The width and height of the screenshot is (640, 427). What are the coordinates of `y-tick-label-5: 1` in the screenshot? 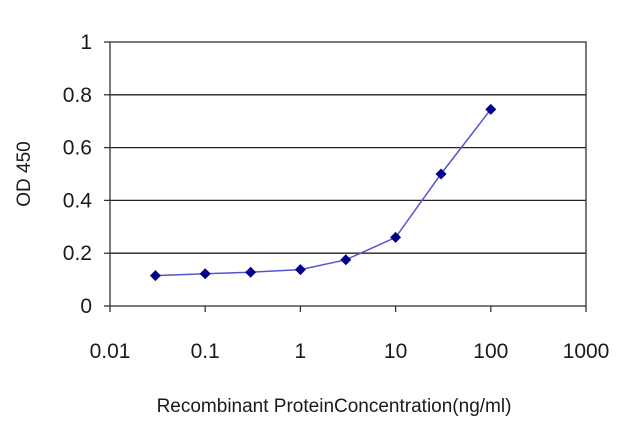 It's located at (86, 42).